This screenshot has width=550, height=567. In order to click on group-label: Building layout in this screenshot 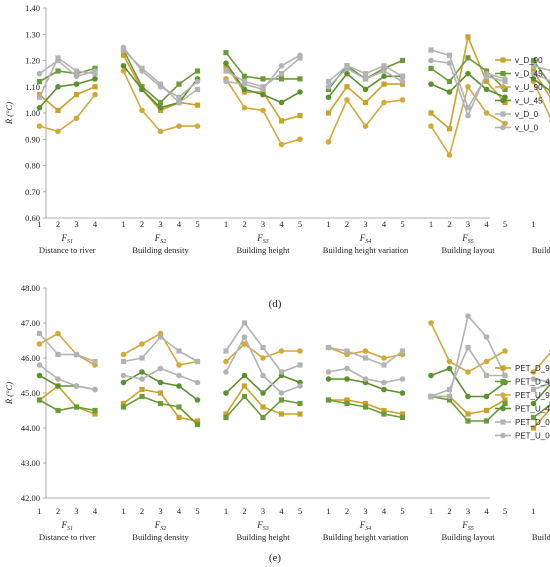, I will do `click(468, 537)`.